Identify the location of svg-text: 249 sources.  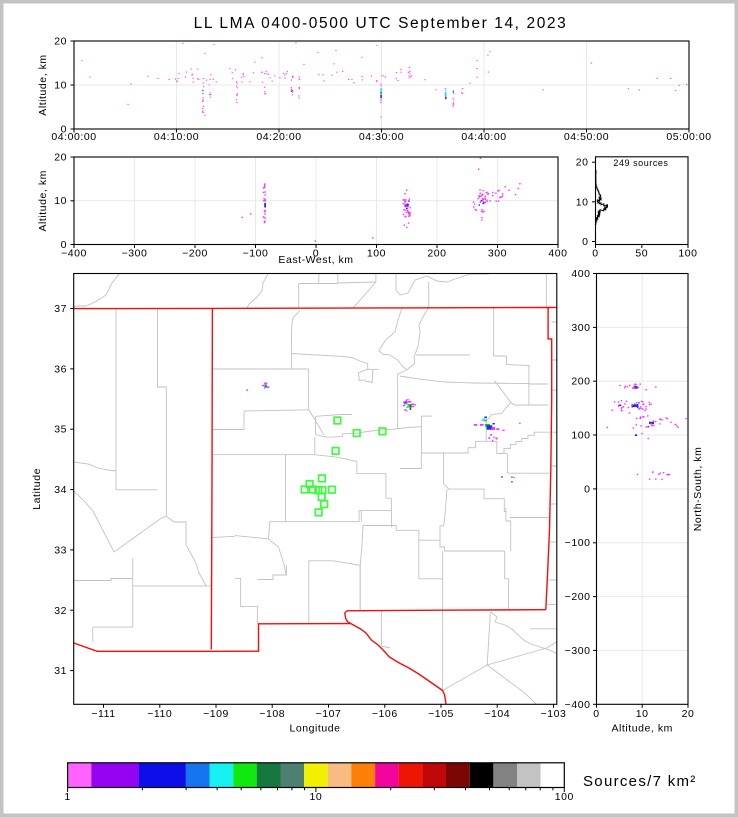
(640, 163).